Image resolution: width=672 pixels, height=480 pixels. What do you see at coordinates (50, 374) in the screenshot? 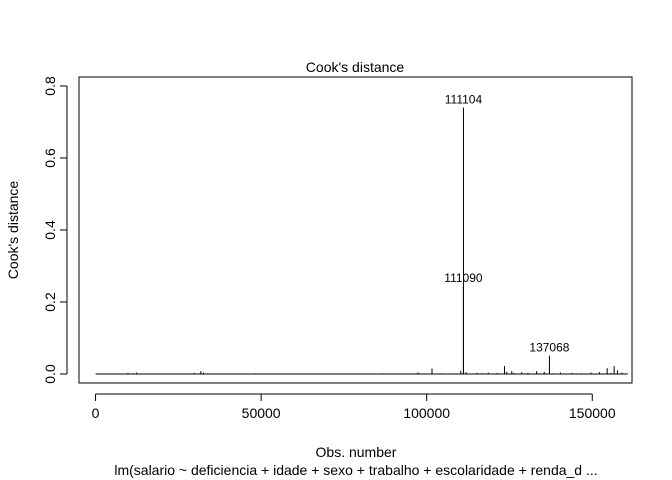
I see `y-tick-label: 0.0` at bounding box center [50, 374].